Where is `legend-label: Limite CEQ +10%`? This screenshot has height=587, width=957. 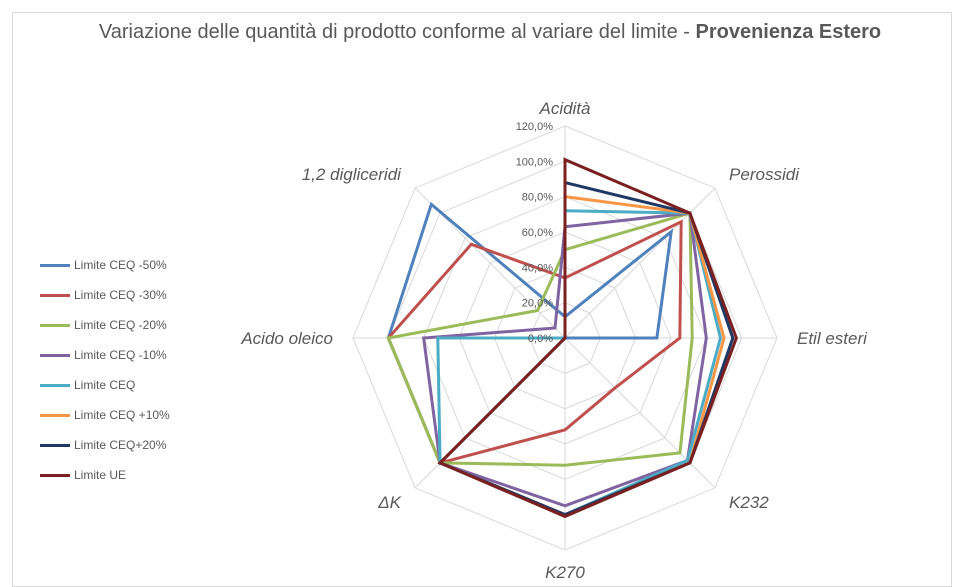
legend-label: Limite CEQ +10% is located at coordinates (122, 415).